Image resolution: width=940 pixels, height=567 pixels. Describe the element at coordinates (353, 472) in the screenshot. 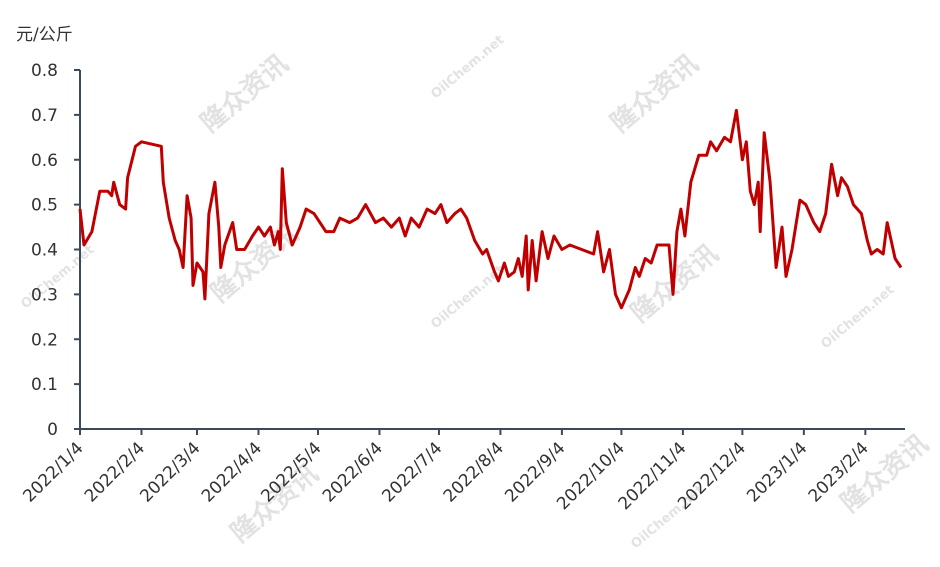

I see `x-tick-label: 2022/6/4` at that location.